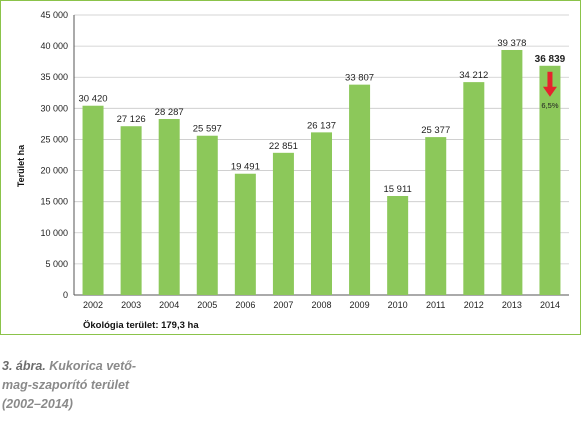 This screenshot has height=422, width=583. What do you see at coordinates (207, 305) in the screenshot?
I see `x-tick-label: 2005` at bounding box center [207, 305].